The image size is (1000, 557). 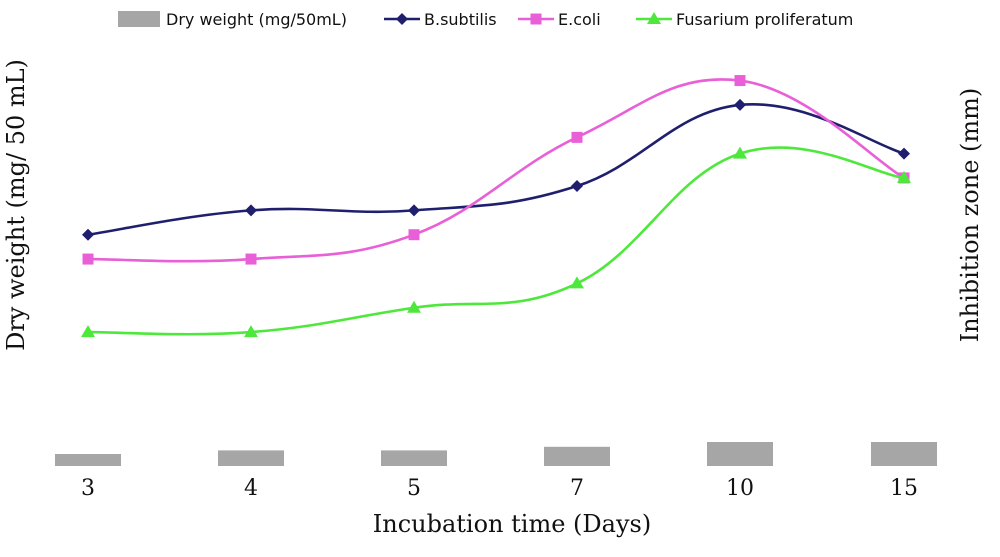 I want to click on legend-label: Dry weight (mg/50mL), so click(x=256, y=19).